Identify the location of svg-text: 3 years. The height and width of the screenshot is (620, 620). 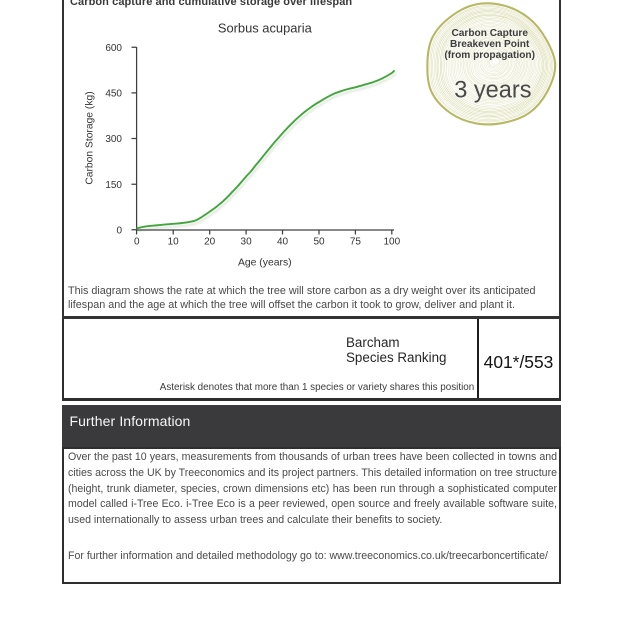
(492, 91).